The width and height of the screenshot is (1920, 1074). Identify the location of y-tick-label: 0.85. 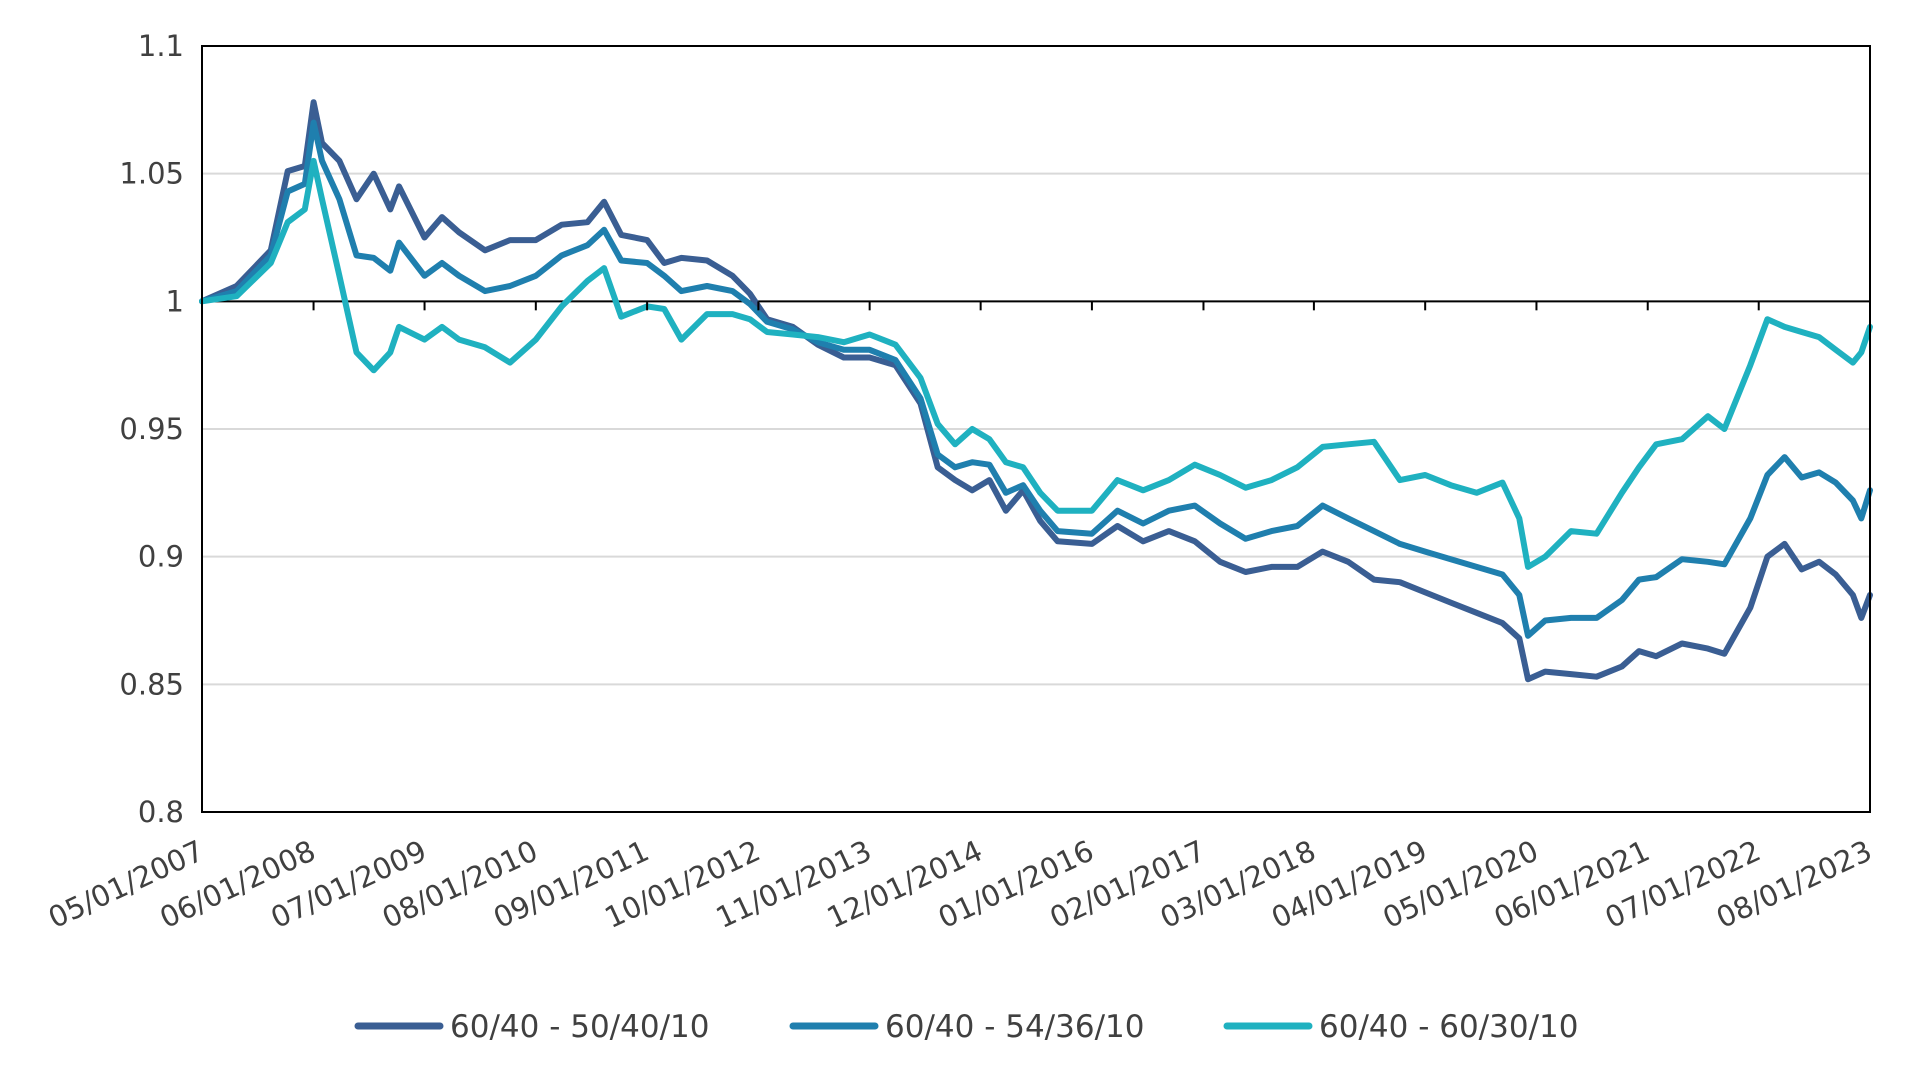
(151, 684).